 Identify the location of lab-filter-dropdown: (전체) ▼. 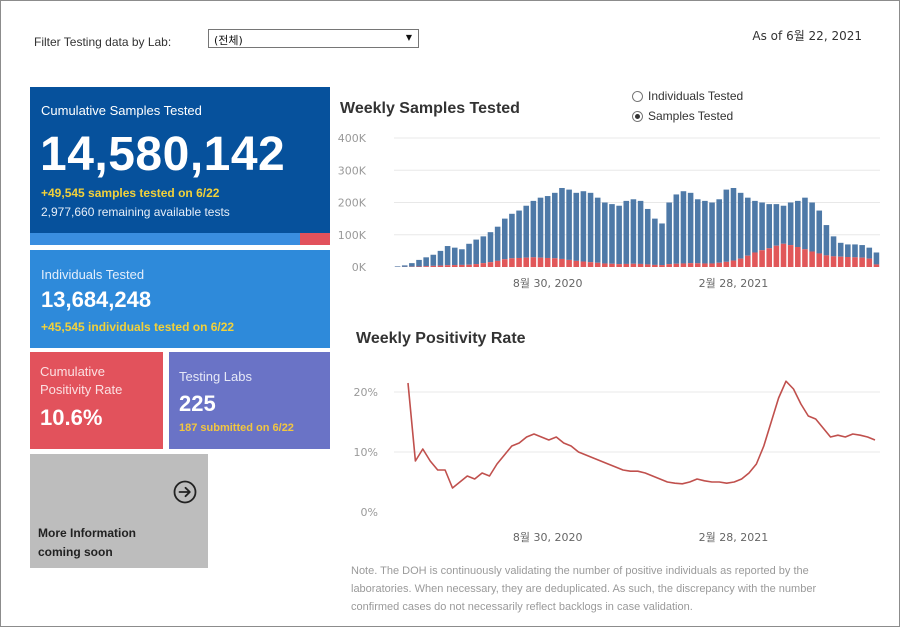
(313, 38).